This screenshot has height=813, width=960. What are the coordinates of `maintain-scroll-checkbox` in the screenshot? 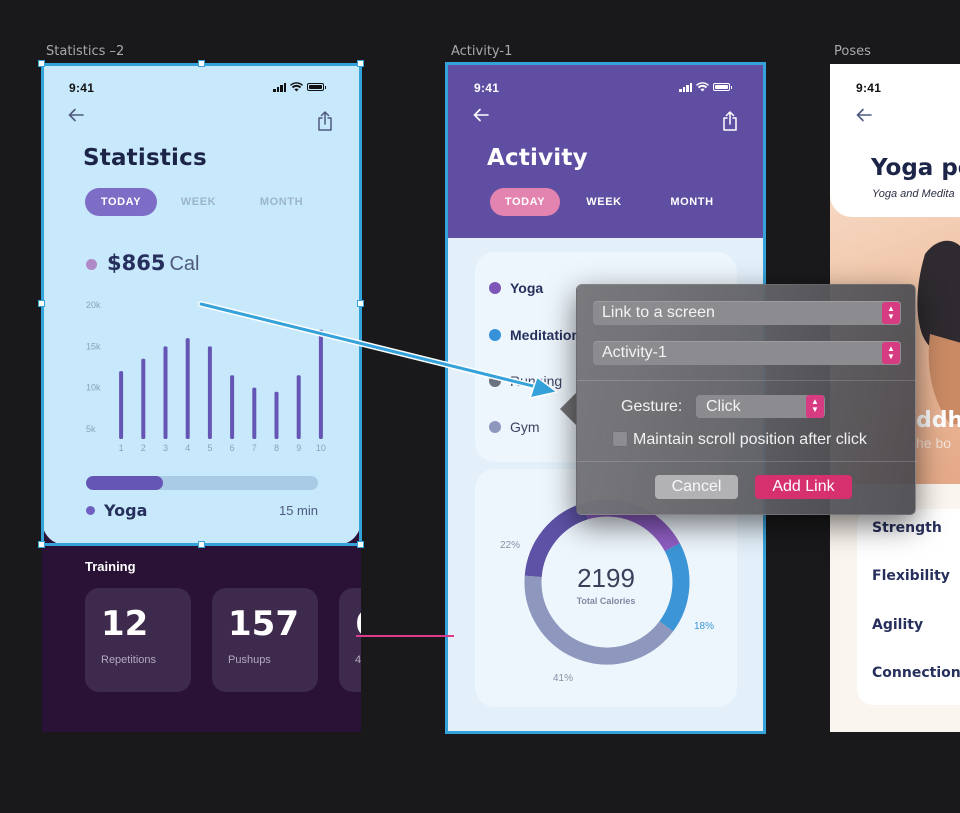 It's located at (620, 439).